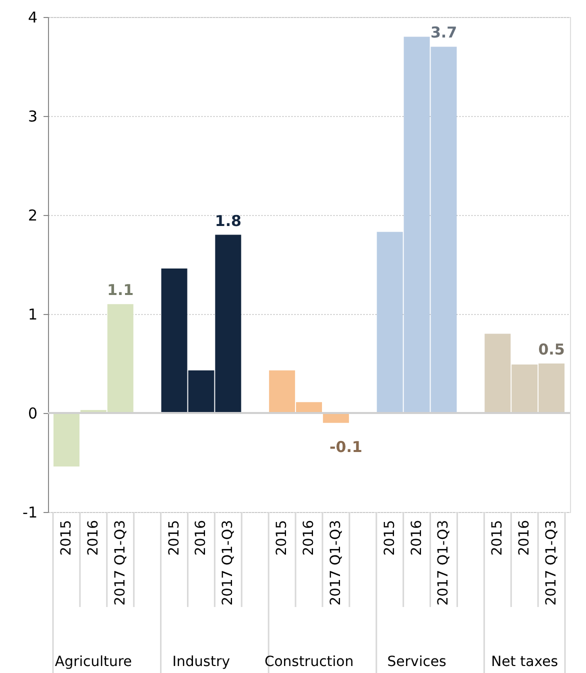 This screenshot has height=673, width=586. Describe the element at coordinates (33, 117) in the screenshot. I see `y-tick-label: 3` at that location.